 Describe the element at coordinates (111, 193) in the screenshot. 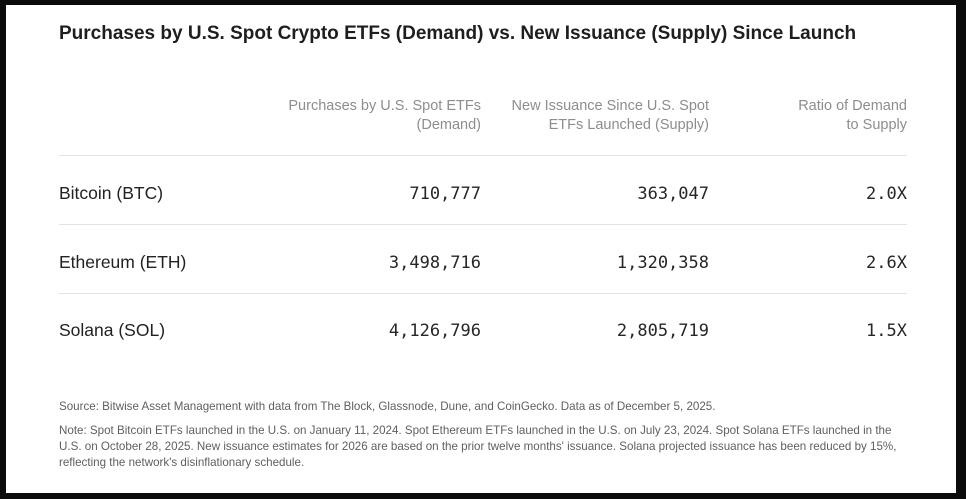

I see `row-label-btc: Bitcoin (BTC)` at that location.